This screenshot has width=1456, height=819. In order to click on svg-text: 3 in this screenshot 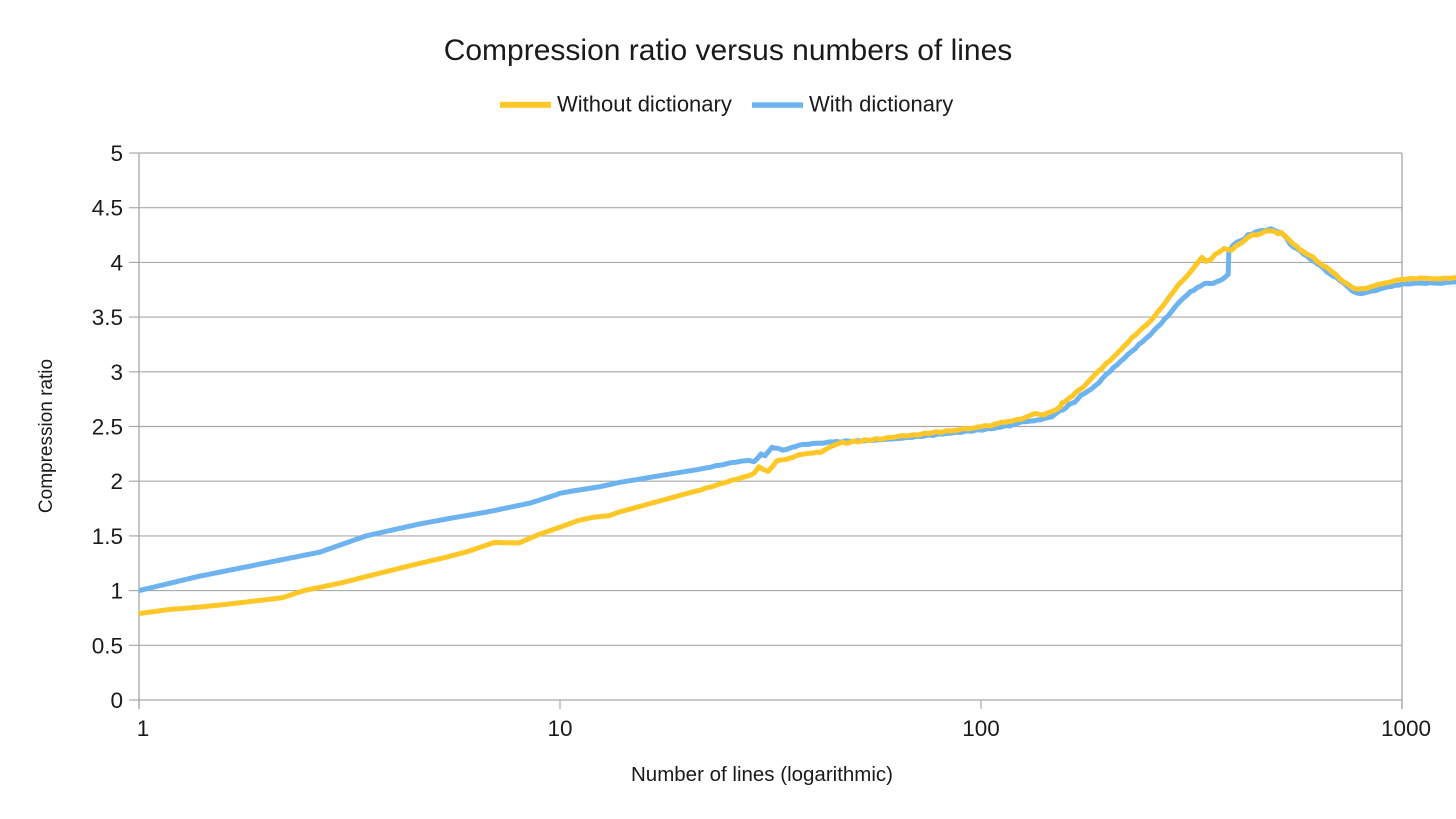, I will do `click(116, 372)`.